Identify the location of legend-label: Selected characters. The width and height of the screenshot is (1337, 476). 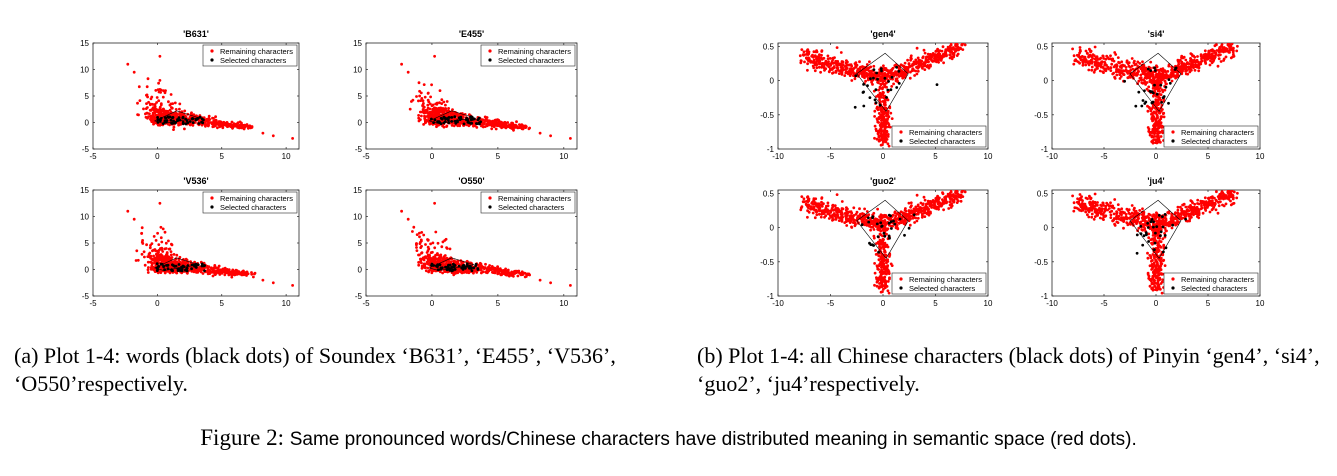
(1214, 141).